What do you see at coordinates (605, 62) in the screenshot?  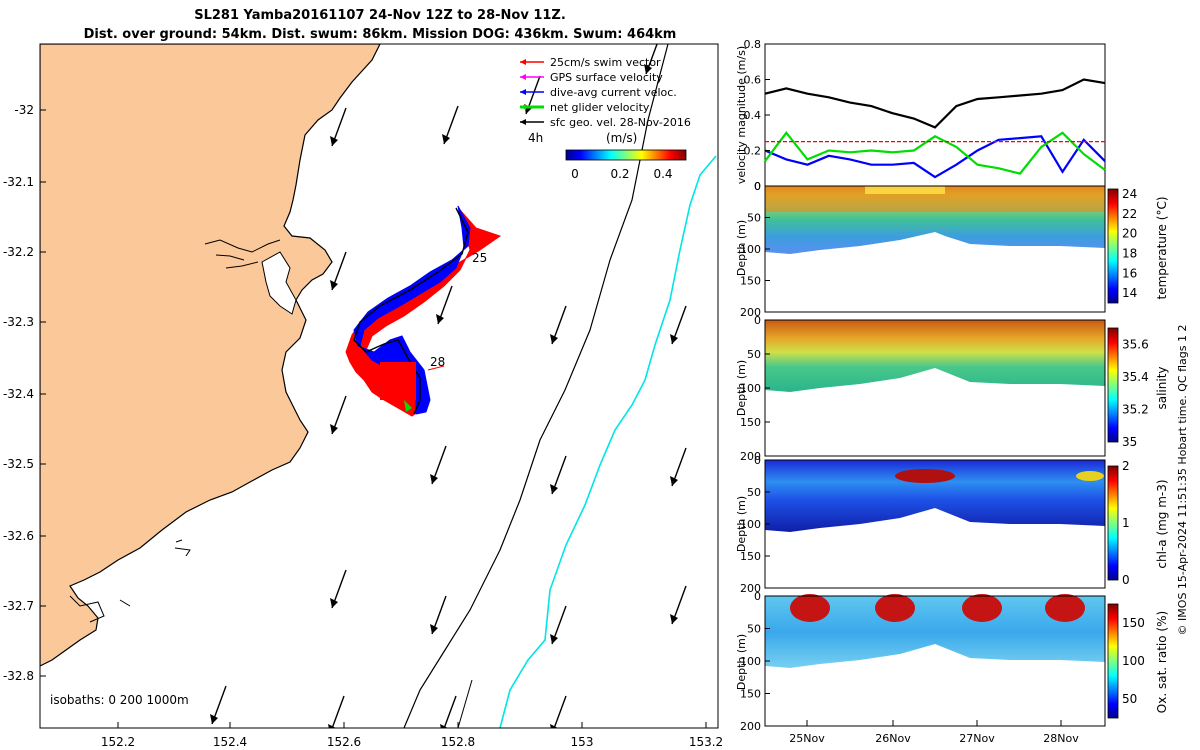 I see `legend-entry: 25cm/s swim vector` at bounding box center [605, 62].